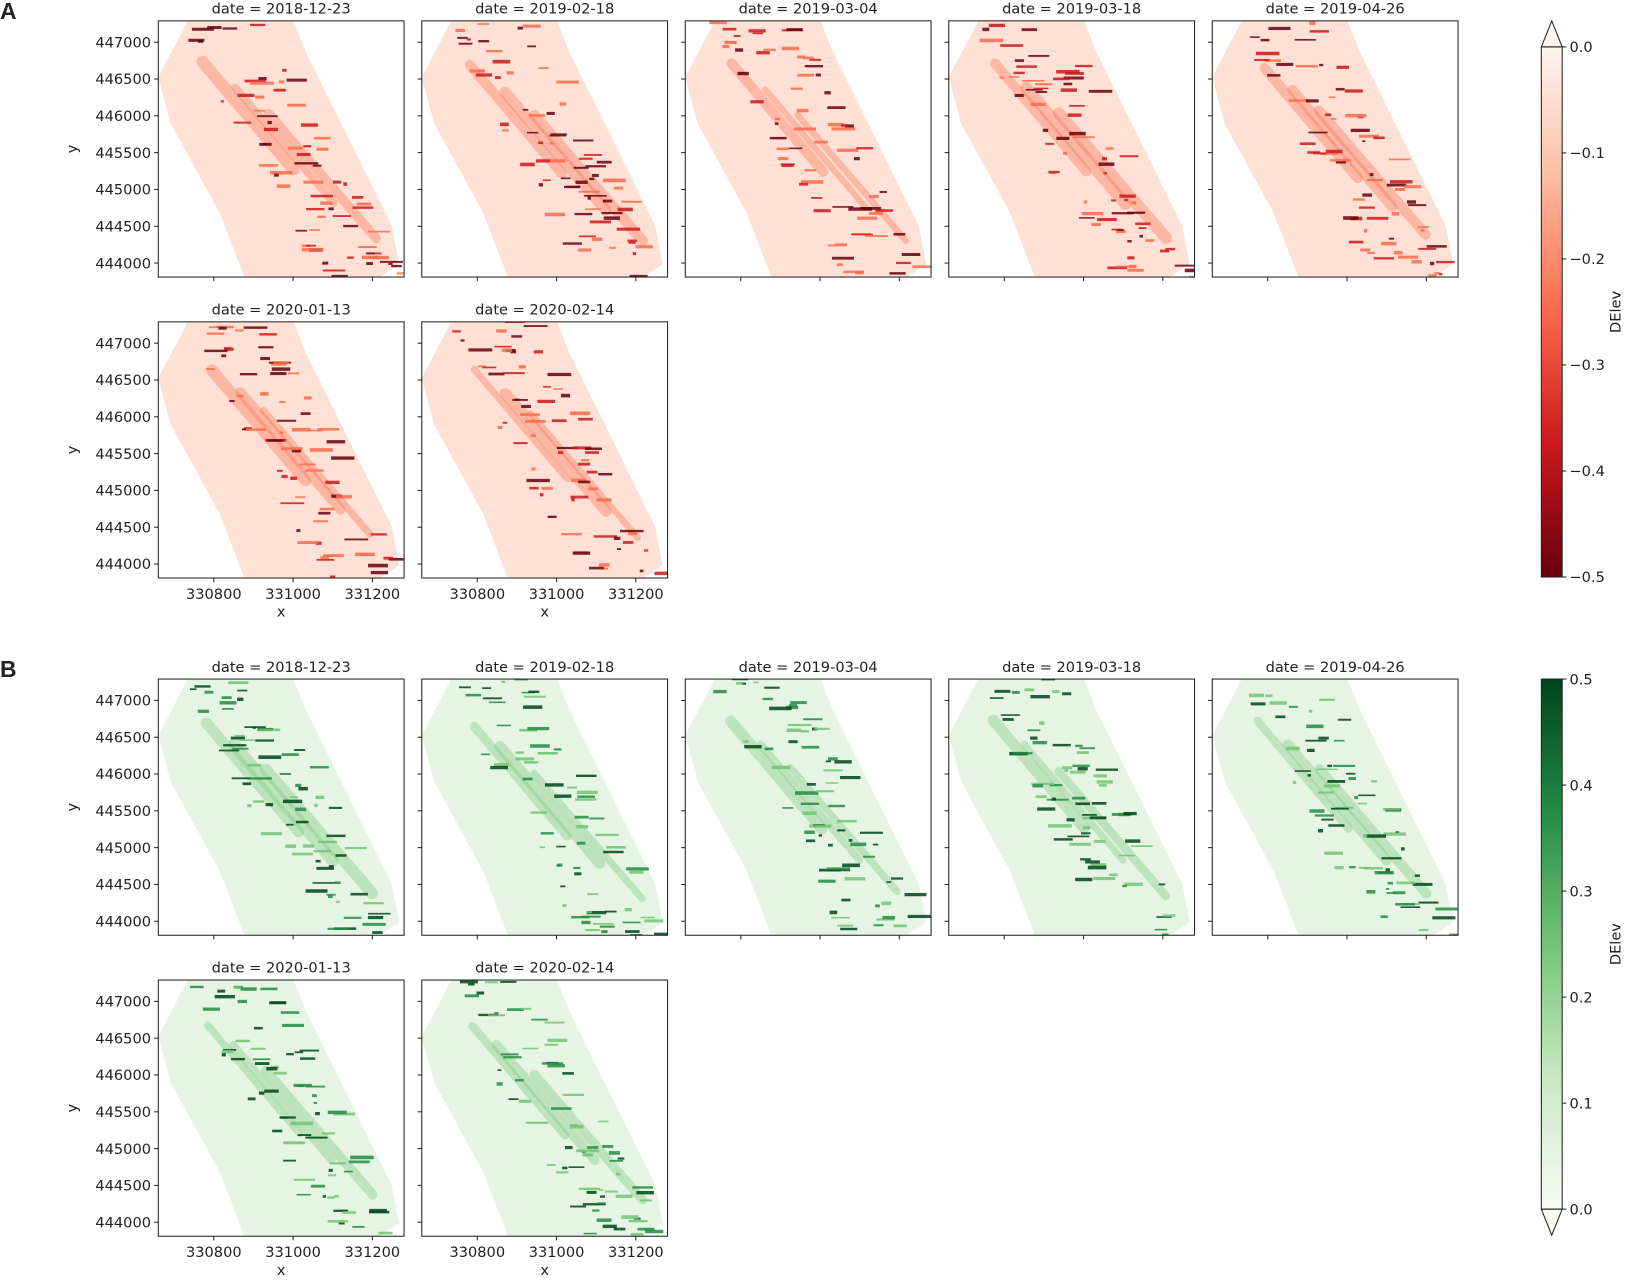 Image resolution: width=1633 pixels, height=1280 pixels. Describe the element at coordinates (281, 968) in the screenshot. I see `facet-title: date = 2020-01-13` at that location.